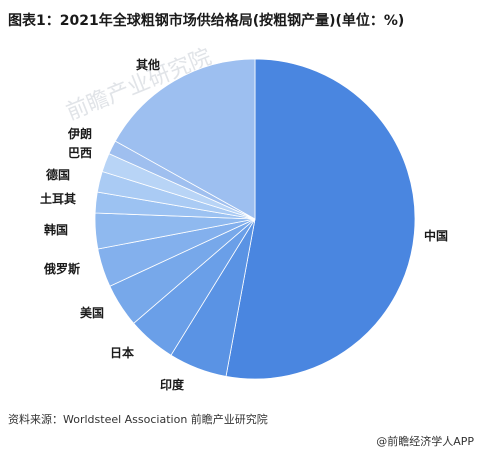 This screenshot has height=456, width=483. I want to click on footer-credit: @前瞻经济学人APP, so click(425, 441).